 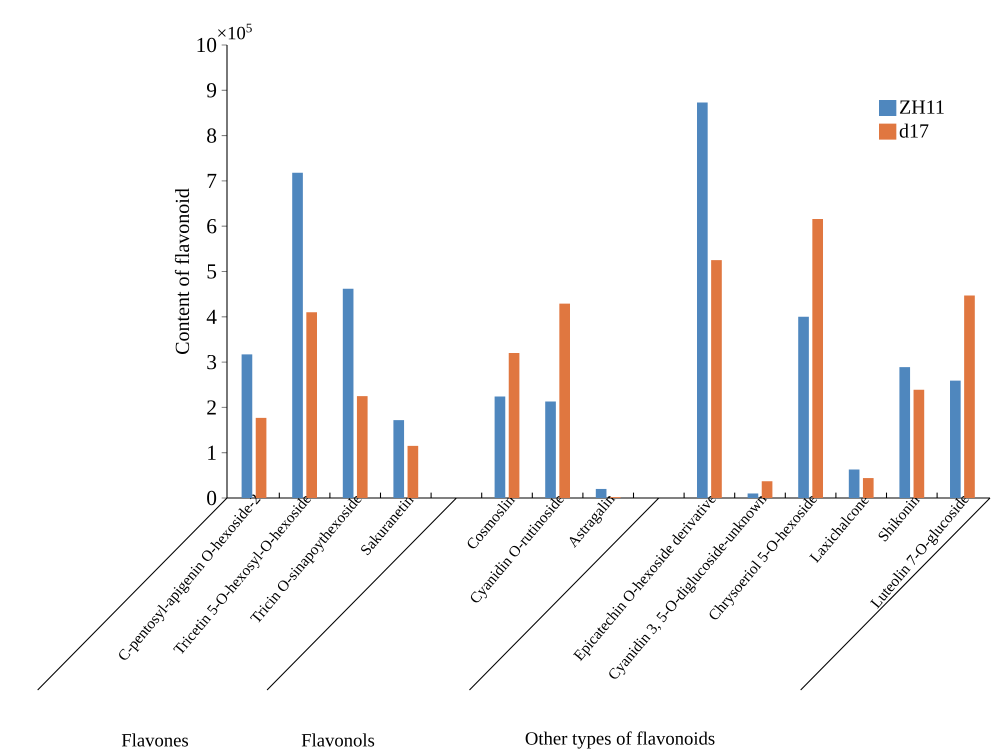 What do you see at coordinates (212, 453) in the screenshot?
I see `y-tick-label: 1` at bounding box center [212, 453].